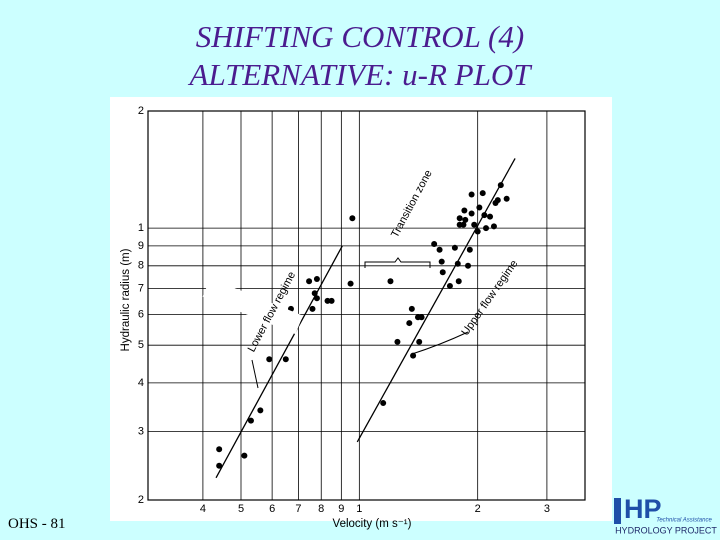 This screenshot has height=540, width=720. What do you see at coordinates (141, 288) in the screenshot?
I see `y-tick-label: 7` at bounding box center [141, 288].